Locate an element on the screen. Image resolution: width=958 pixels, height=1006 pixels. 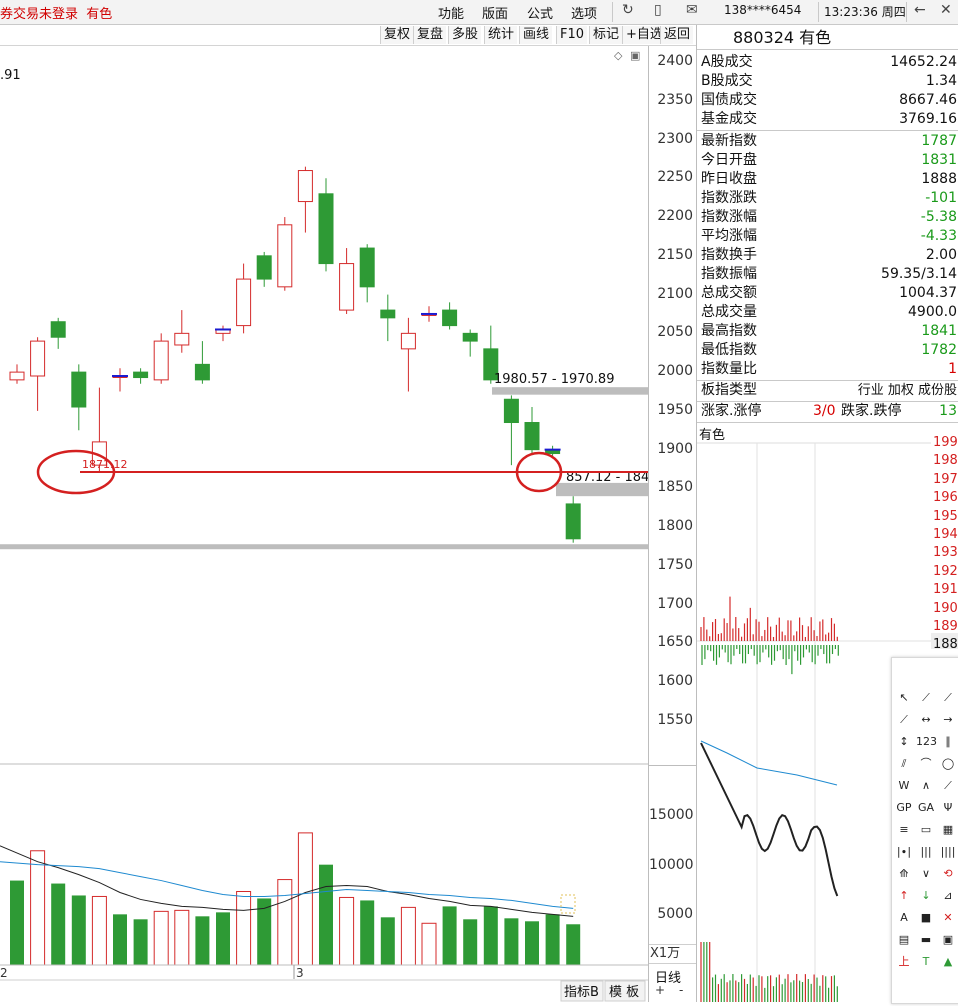
menu-layout: 版面 is located at coordinates (495, 14).